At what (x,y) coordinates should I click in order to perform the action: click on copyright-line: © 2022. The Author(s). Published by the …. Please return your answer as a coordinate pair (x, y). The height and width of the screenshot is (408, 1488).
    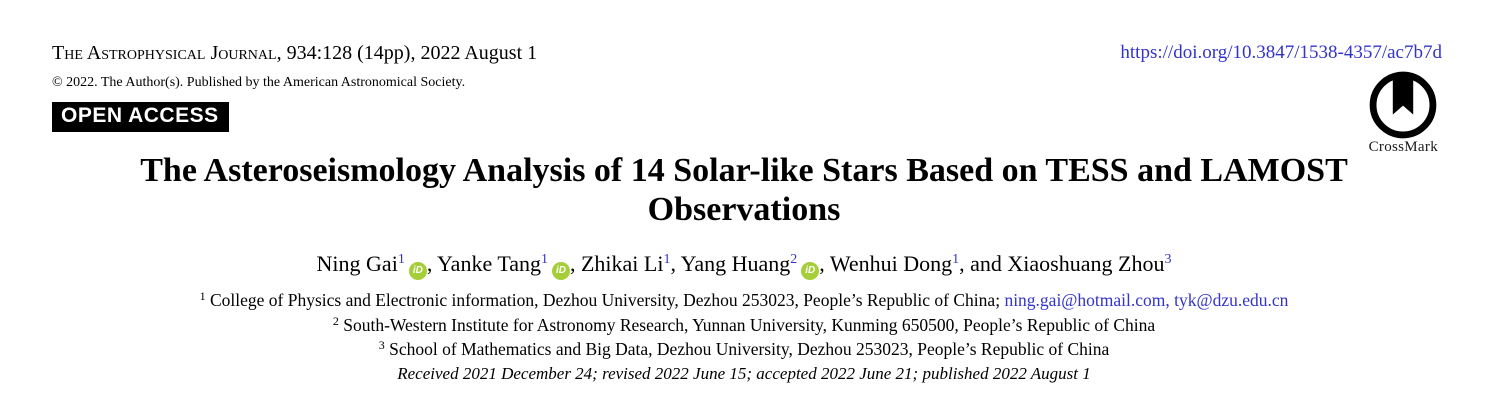
    Looking at the image, I should click on (259, 82).